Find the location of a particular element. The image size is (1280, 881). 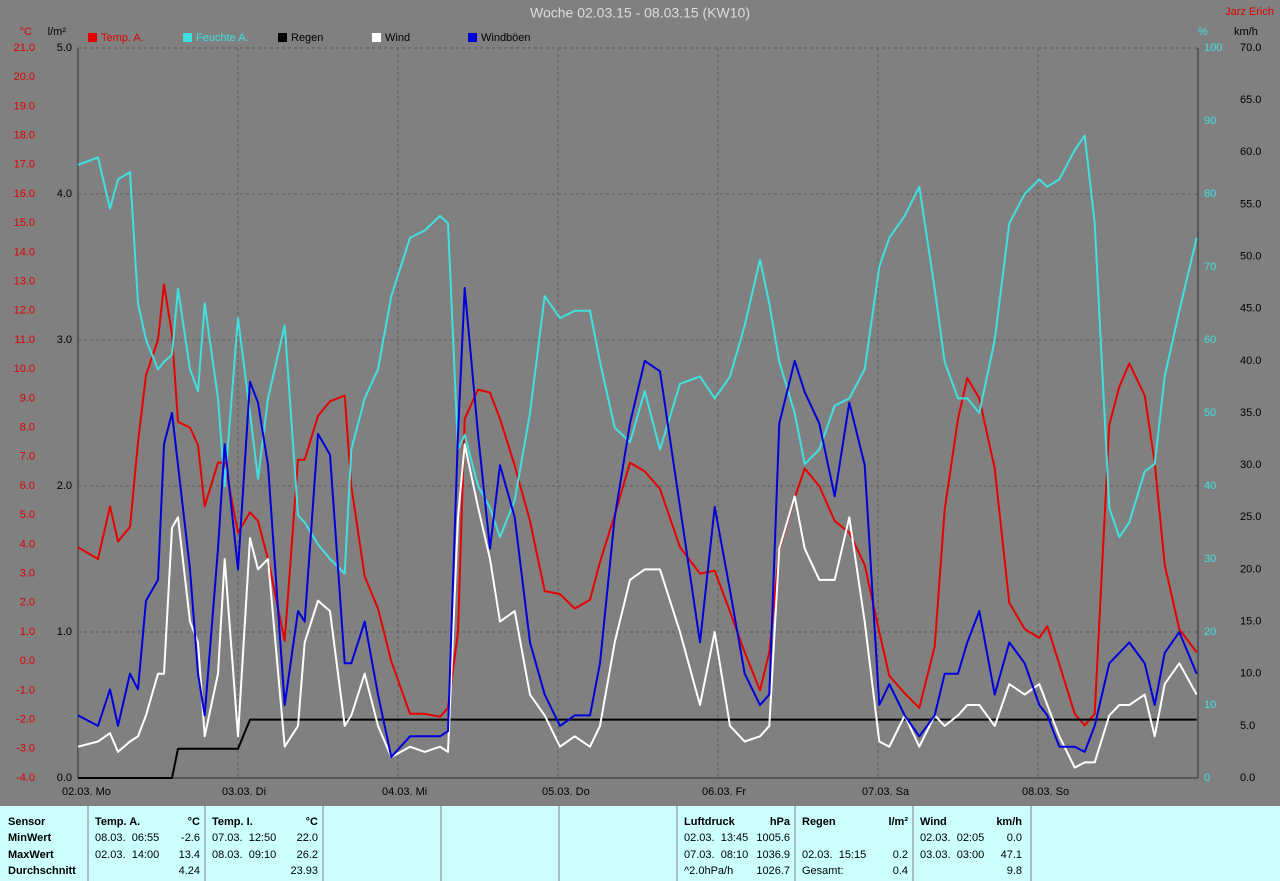

cell-value: 26.2 is located at coordinates (307, 855).